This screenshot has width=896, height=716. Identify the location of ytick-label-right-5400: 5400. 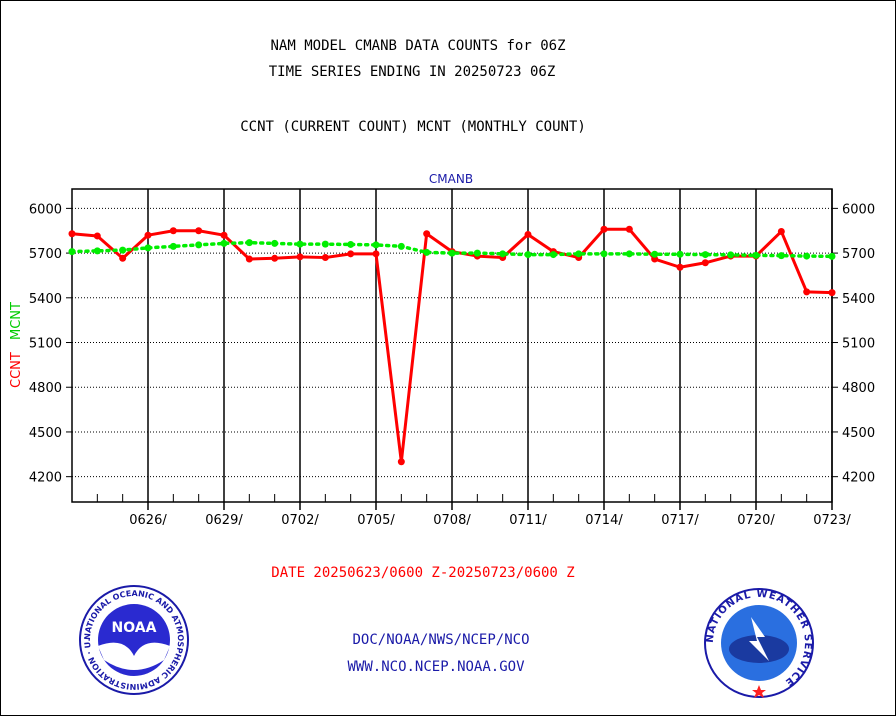
(858, 299).